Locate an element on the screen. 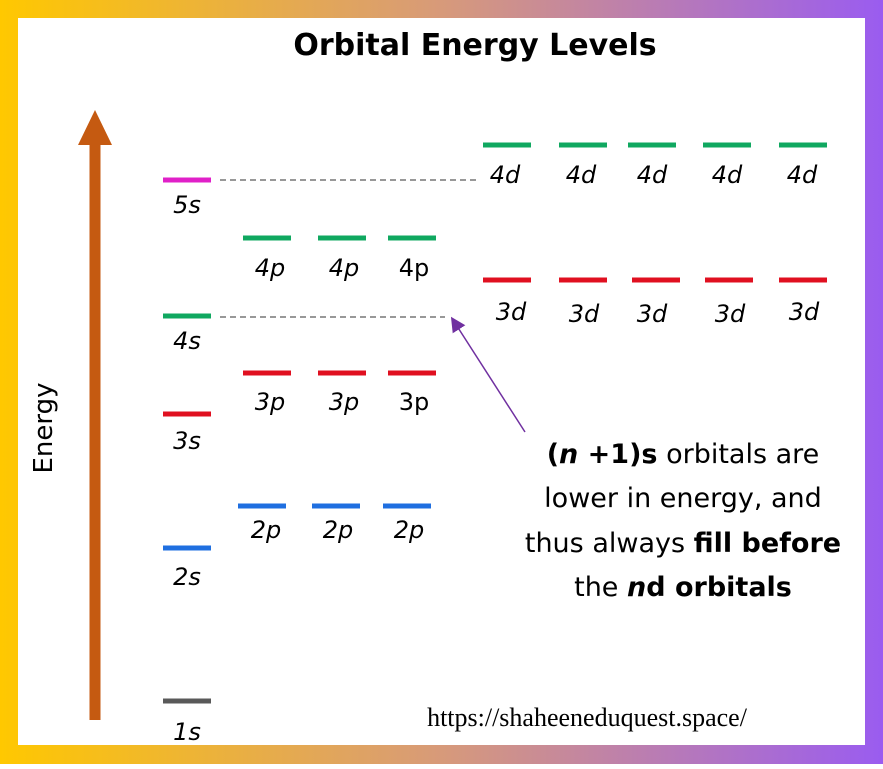 This screenshot has height=769, width=883. orbital-label: 2s is located at coordinates (187, 577).